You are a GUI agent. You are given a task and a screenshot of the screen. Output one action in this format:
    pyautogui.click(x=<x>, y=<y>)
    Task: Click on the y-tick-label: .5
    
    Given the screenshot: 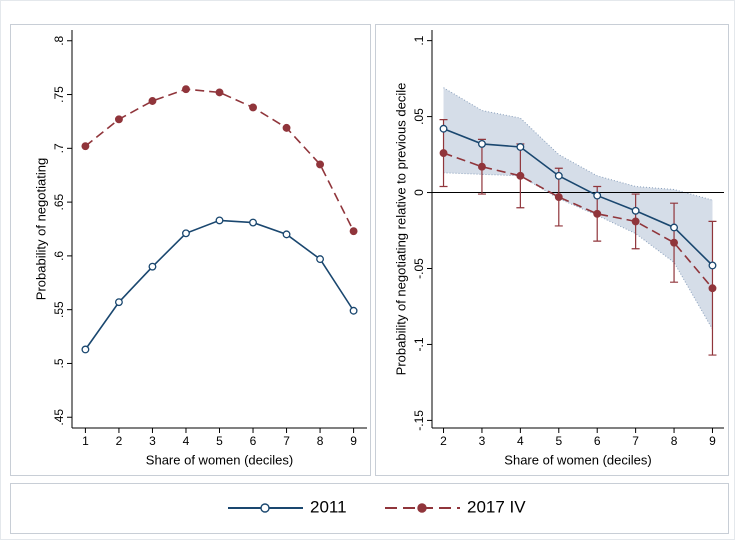 What is the action you would take?
    pyautogui.click(x=59, y=363)
    